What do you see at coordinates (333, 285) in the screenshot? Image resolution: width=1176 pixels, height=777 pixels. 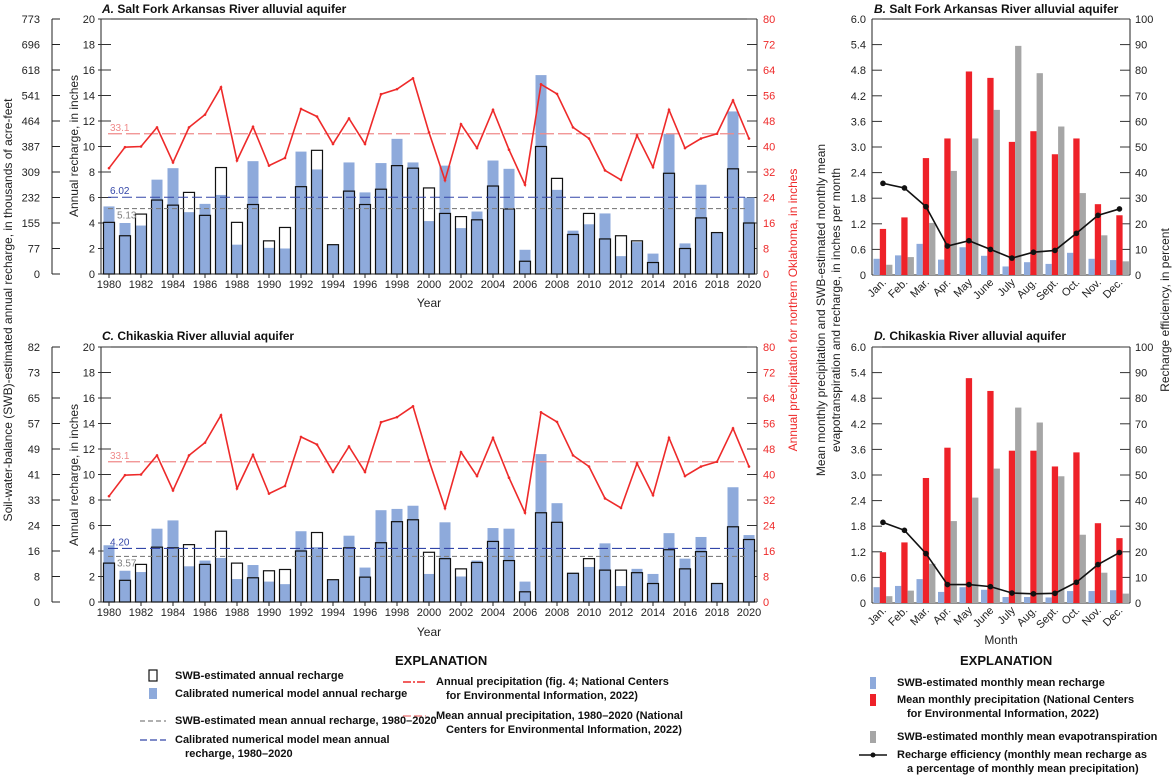 I see `x-tick-label-a: 1994` at bounding box center [333, 285].